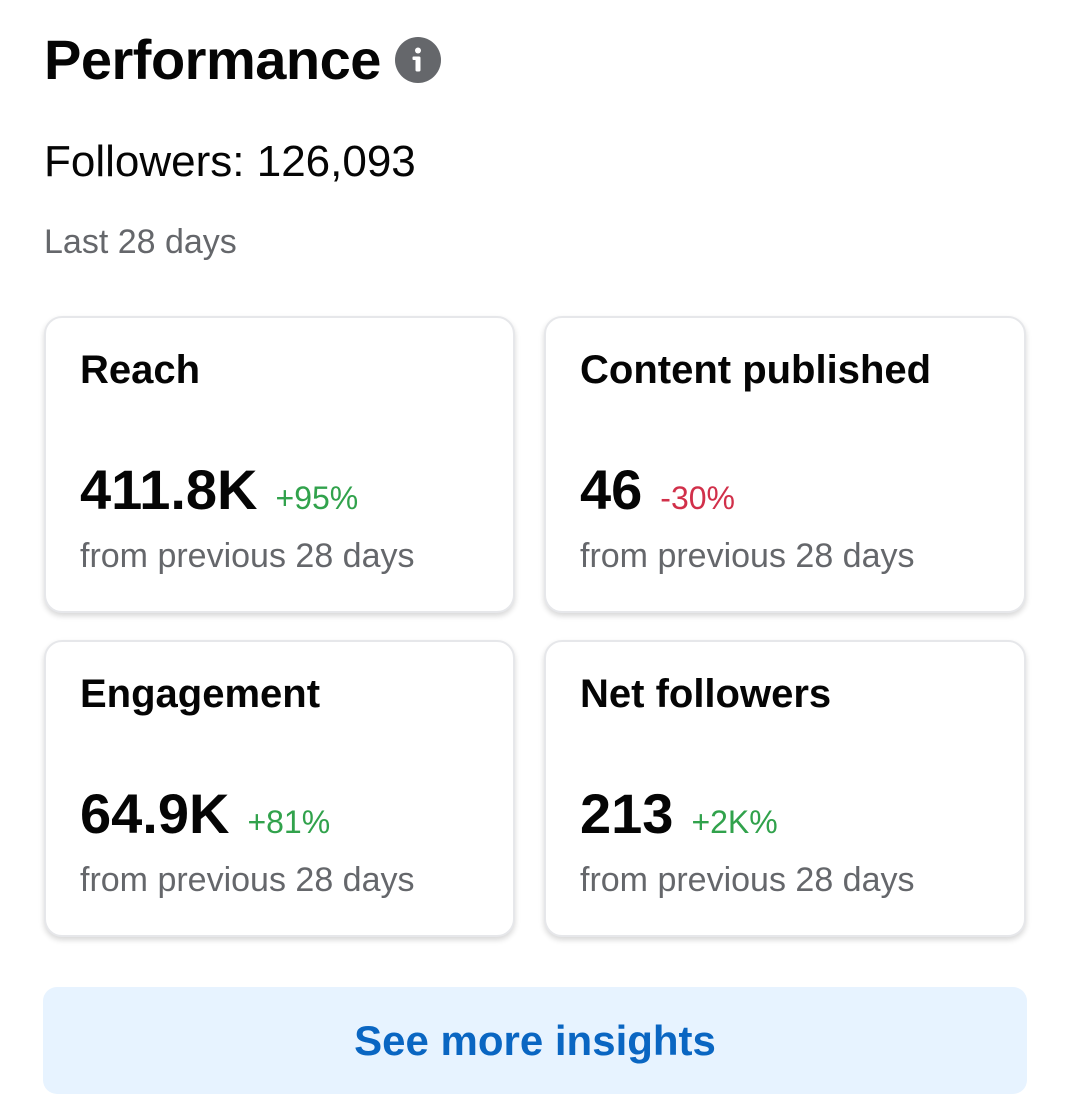 This screenshot has width=1075, height=1106. What do you see at coordinates (611, 489) in the screenshot?
I see `metric-value: 46` at bounding box center [611, 489].